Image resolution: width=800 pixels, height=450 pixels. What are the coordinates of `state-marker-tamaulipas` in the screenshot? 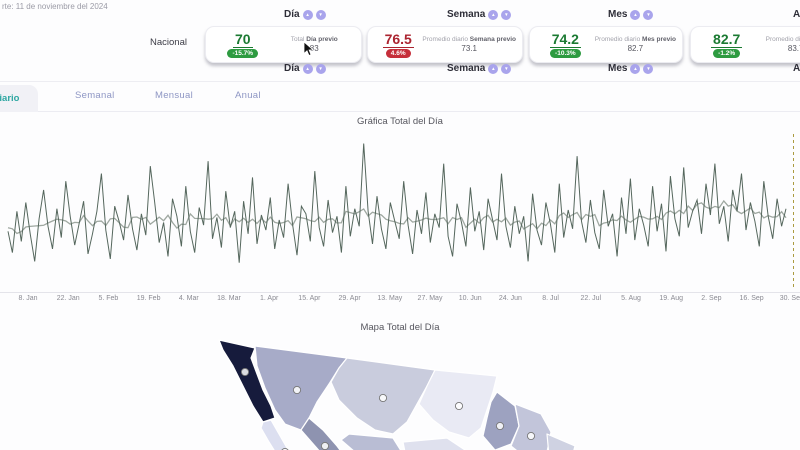 It's located at (531, 436).